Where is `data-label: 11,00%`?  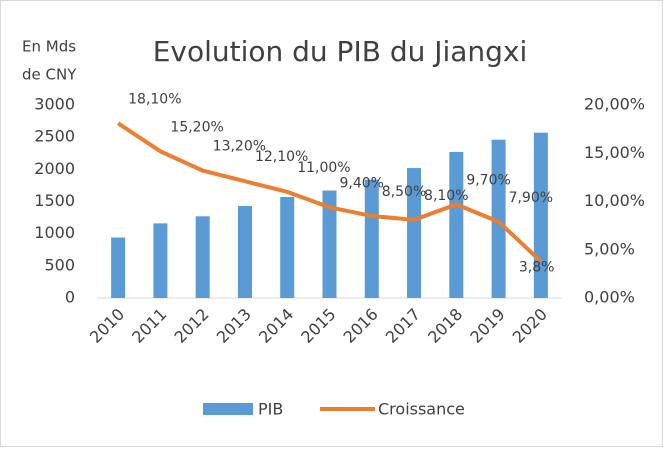
data-label: 11,00% is located at coordinates (323, 168).